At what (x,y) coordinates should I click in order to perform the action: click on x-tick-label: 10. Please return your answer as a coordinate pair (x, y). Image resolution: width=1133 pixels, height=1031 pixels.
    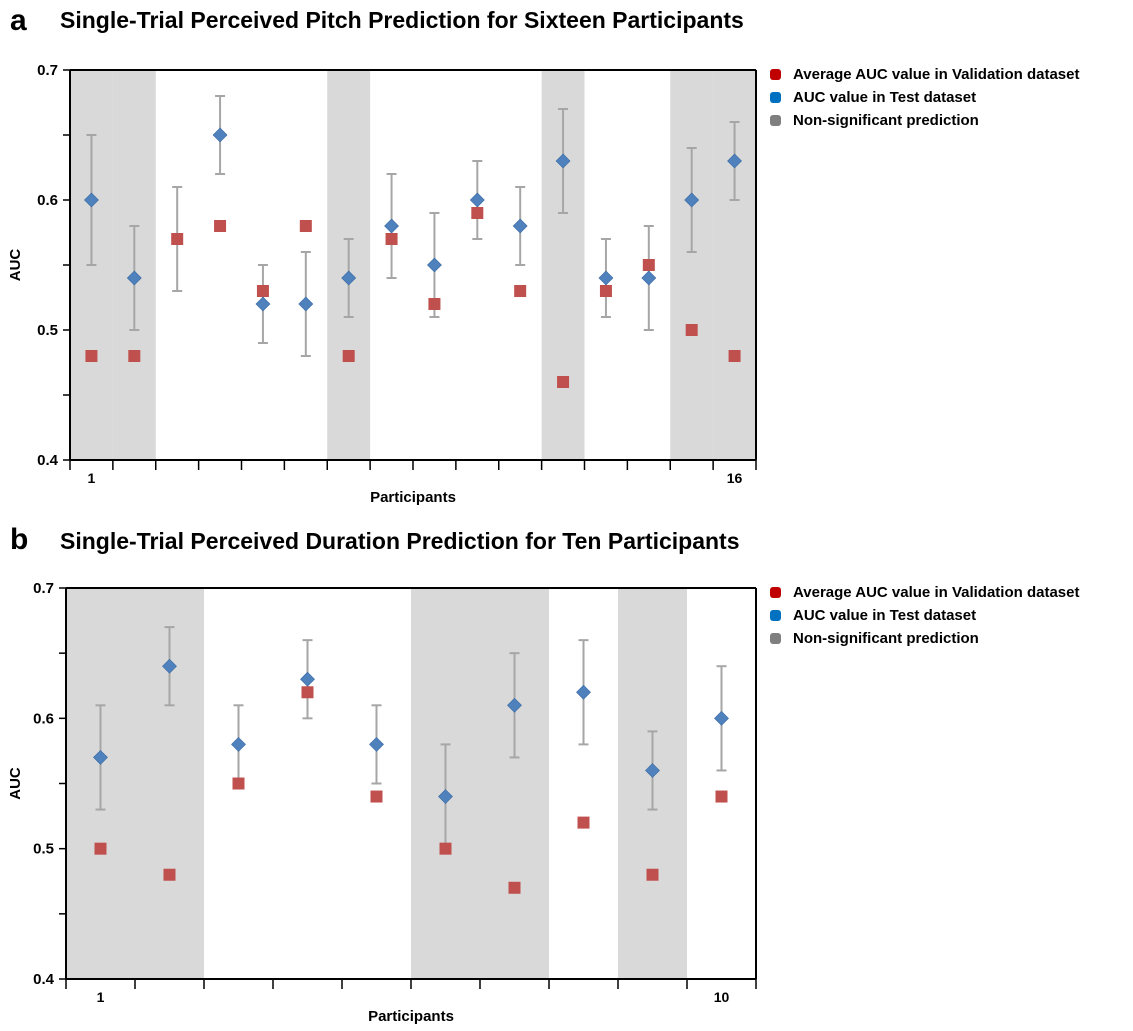
    Looking at the image, I should click on (722, 997).